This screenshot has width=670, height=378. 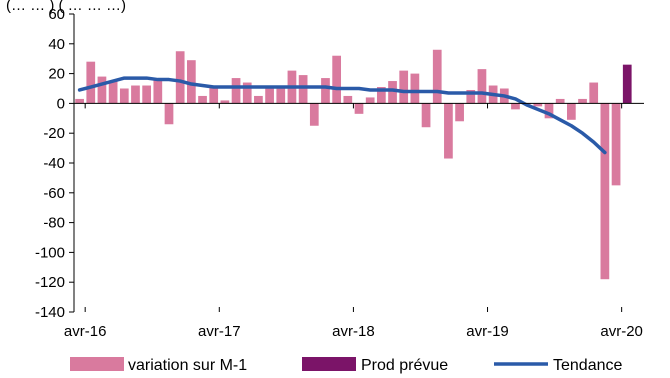 I want to click on y-tick-label: 60, so click(x=56, y=14).